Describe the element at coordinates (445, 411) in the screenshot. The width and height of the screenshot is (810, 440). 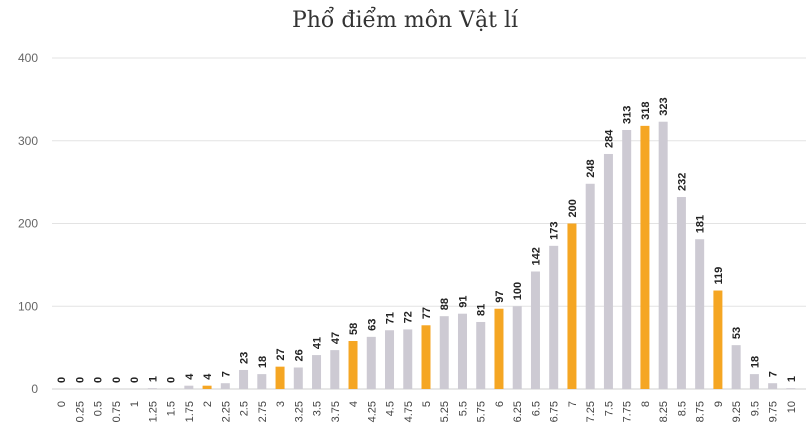
I see `x-tick-label: 5.25` at that location.